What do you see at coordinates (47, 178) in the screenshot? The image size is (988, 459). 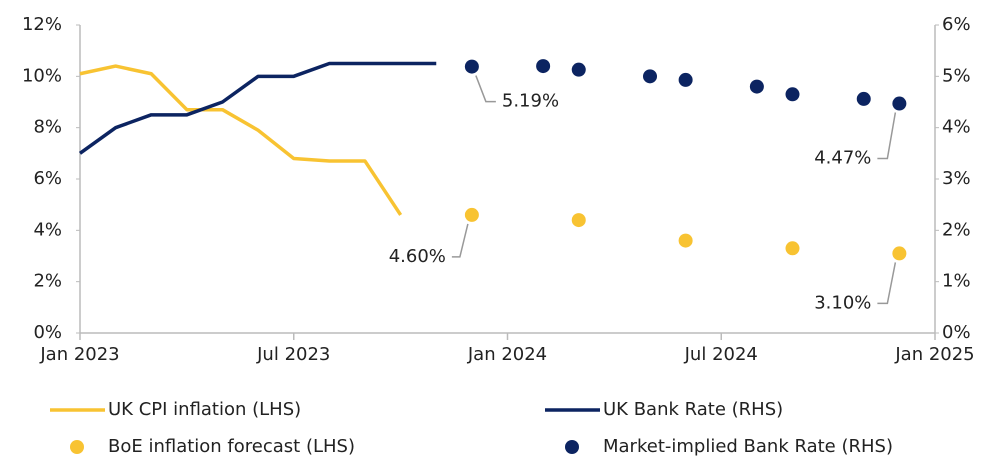 I see `y-tick-label: 6%` at bounding box center [47, 178].